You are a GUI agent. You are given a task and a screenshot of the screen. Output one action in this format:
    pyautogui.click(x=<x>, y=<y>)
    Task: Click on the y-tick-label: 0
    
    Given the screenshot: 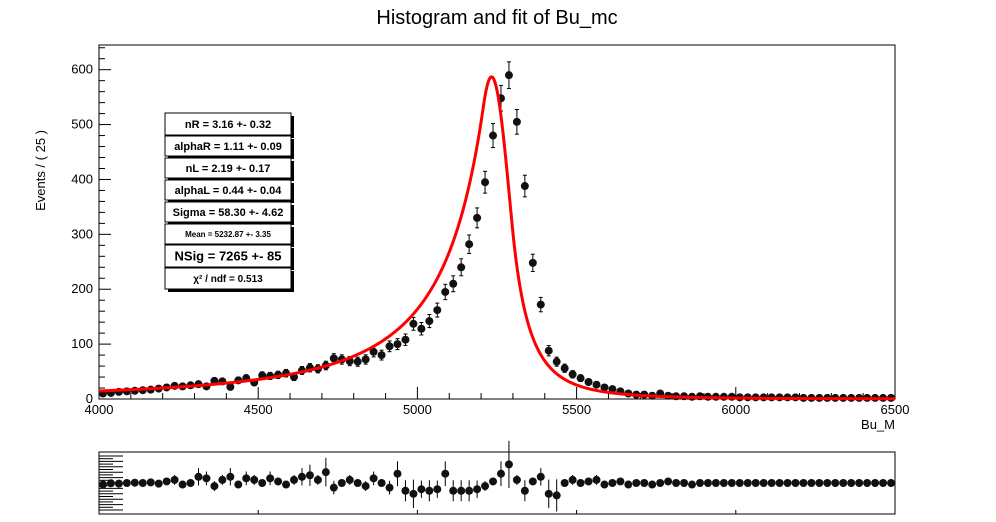 What is the action you would take?
    pyautogui.click(x=89, y=398)
    